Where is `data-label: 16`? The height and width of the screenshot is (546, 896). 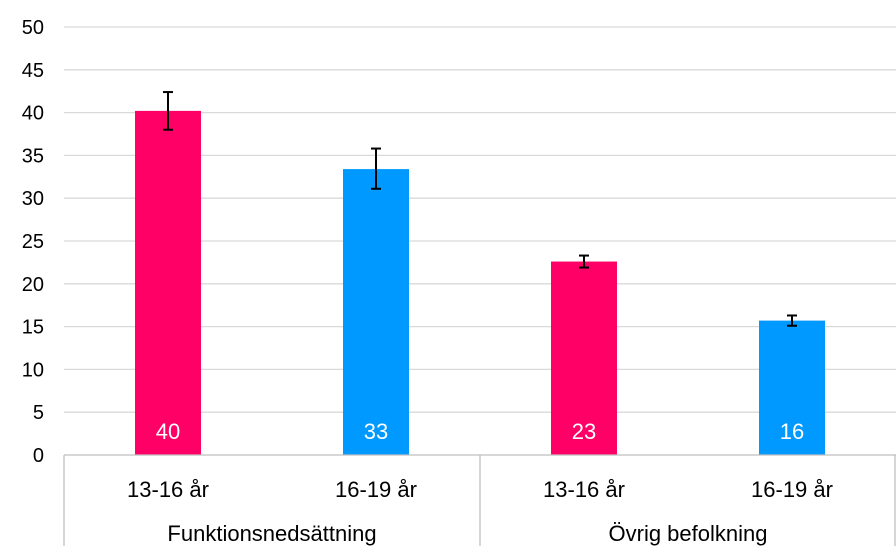
data-label: 16 is located at coordinates (792, 431).